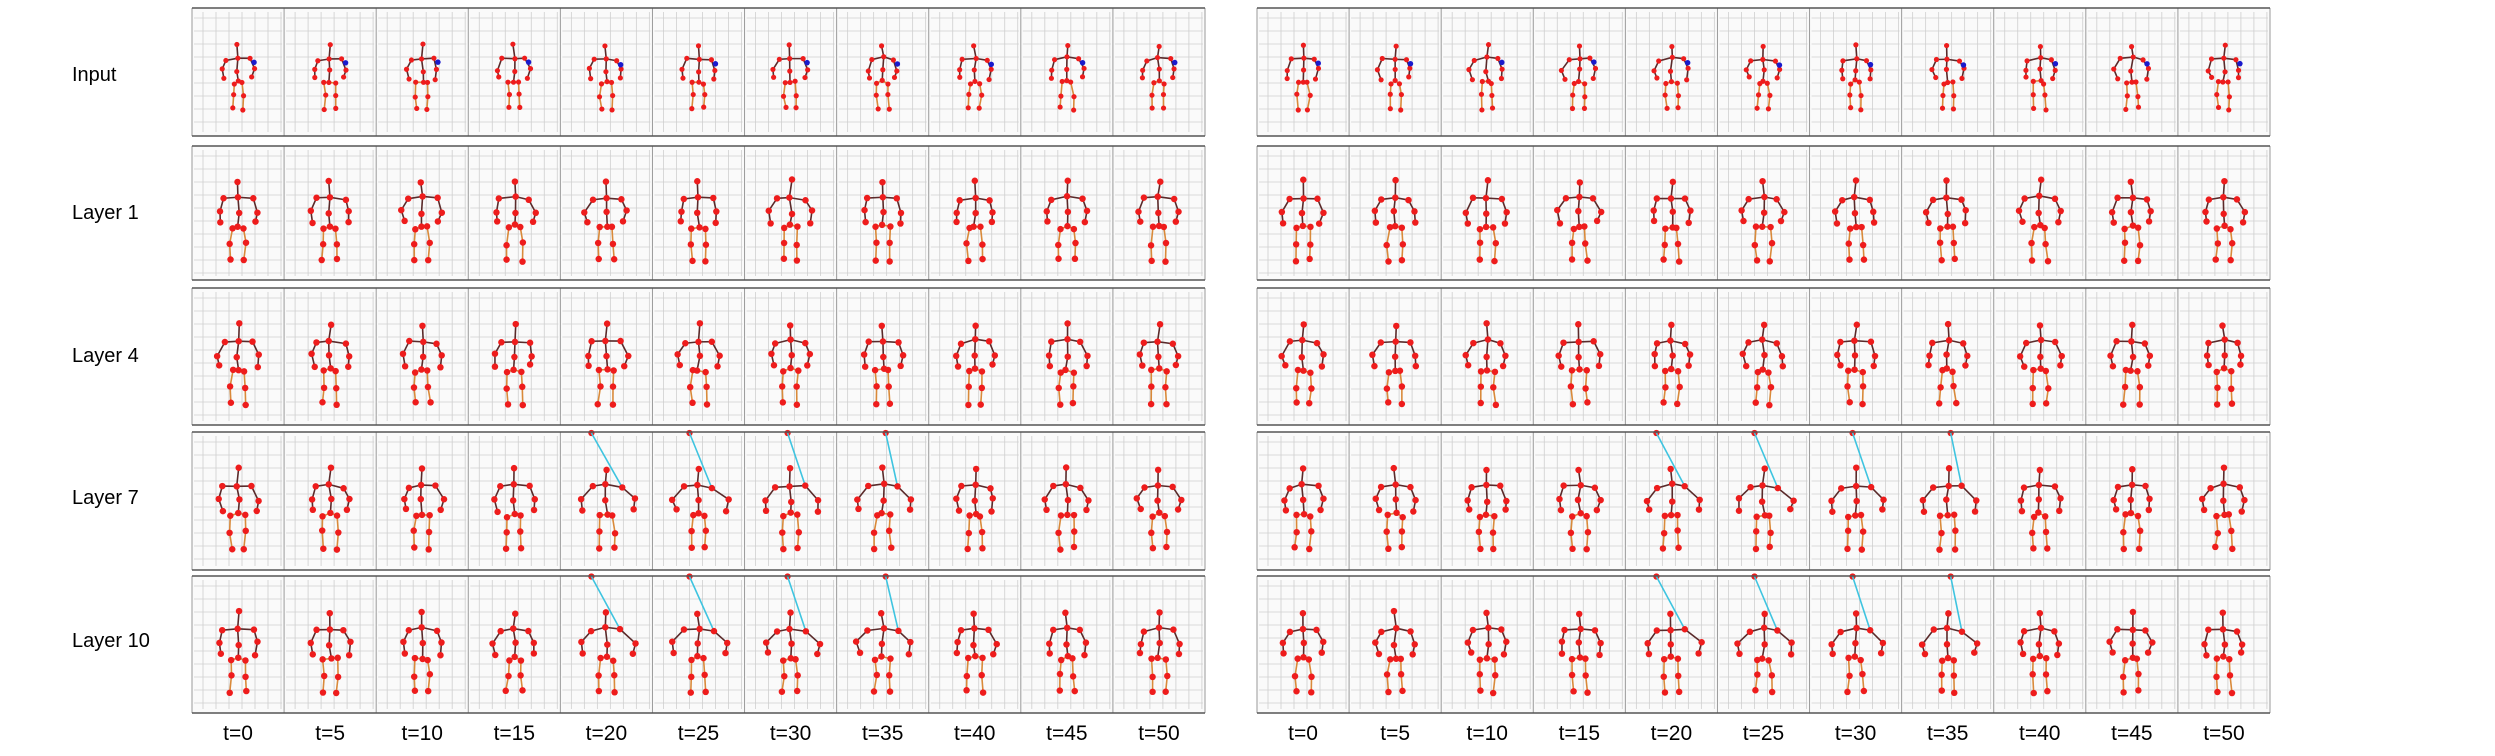  I want to click on row-label-layer-4: Layer 4, so click(105, 356).